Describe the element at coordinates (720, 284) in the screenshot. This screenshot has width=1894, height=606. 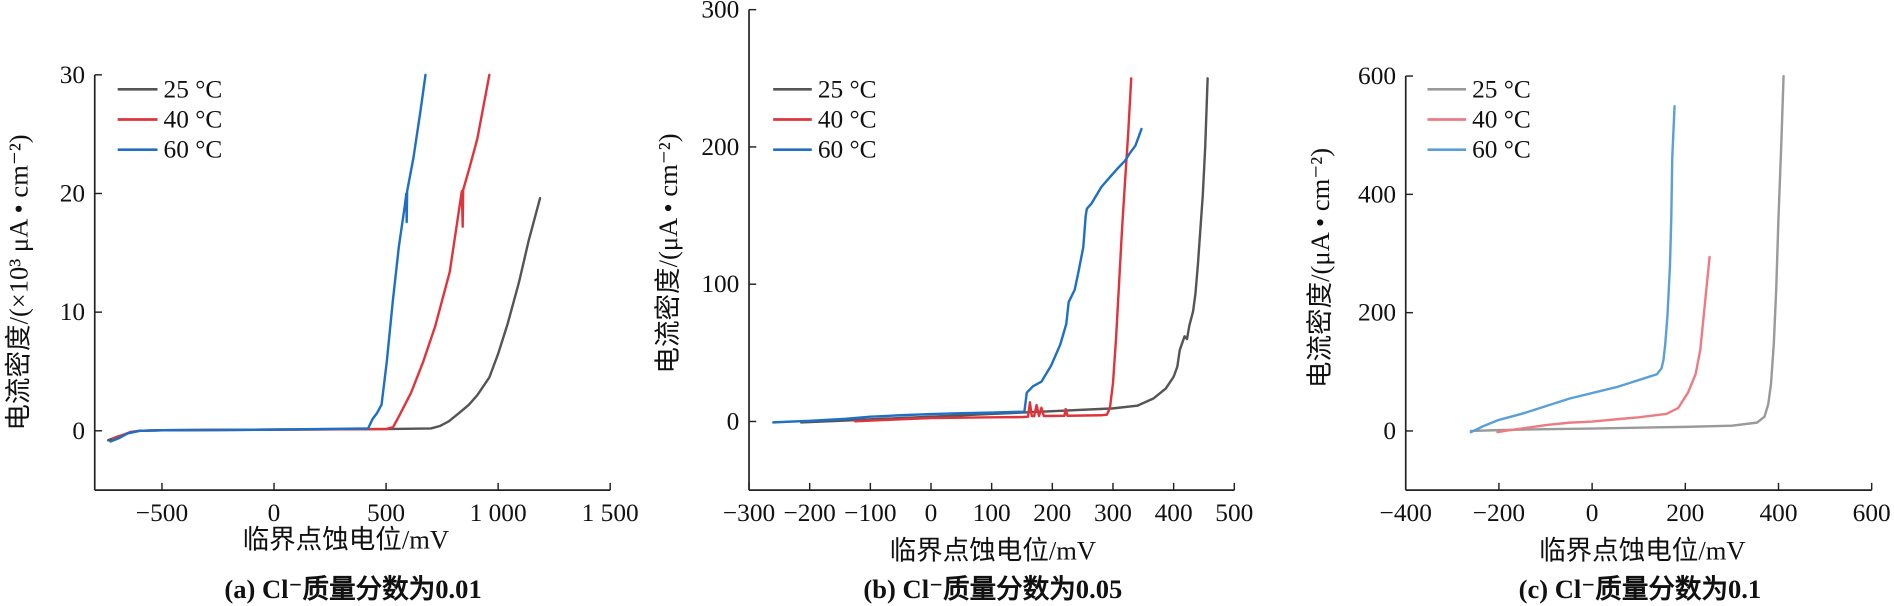
I see `y-tick-label: 100` at that location.